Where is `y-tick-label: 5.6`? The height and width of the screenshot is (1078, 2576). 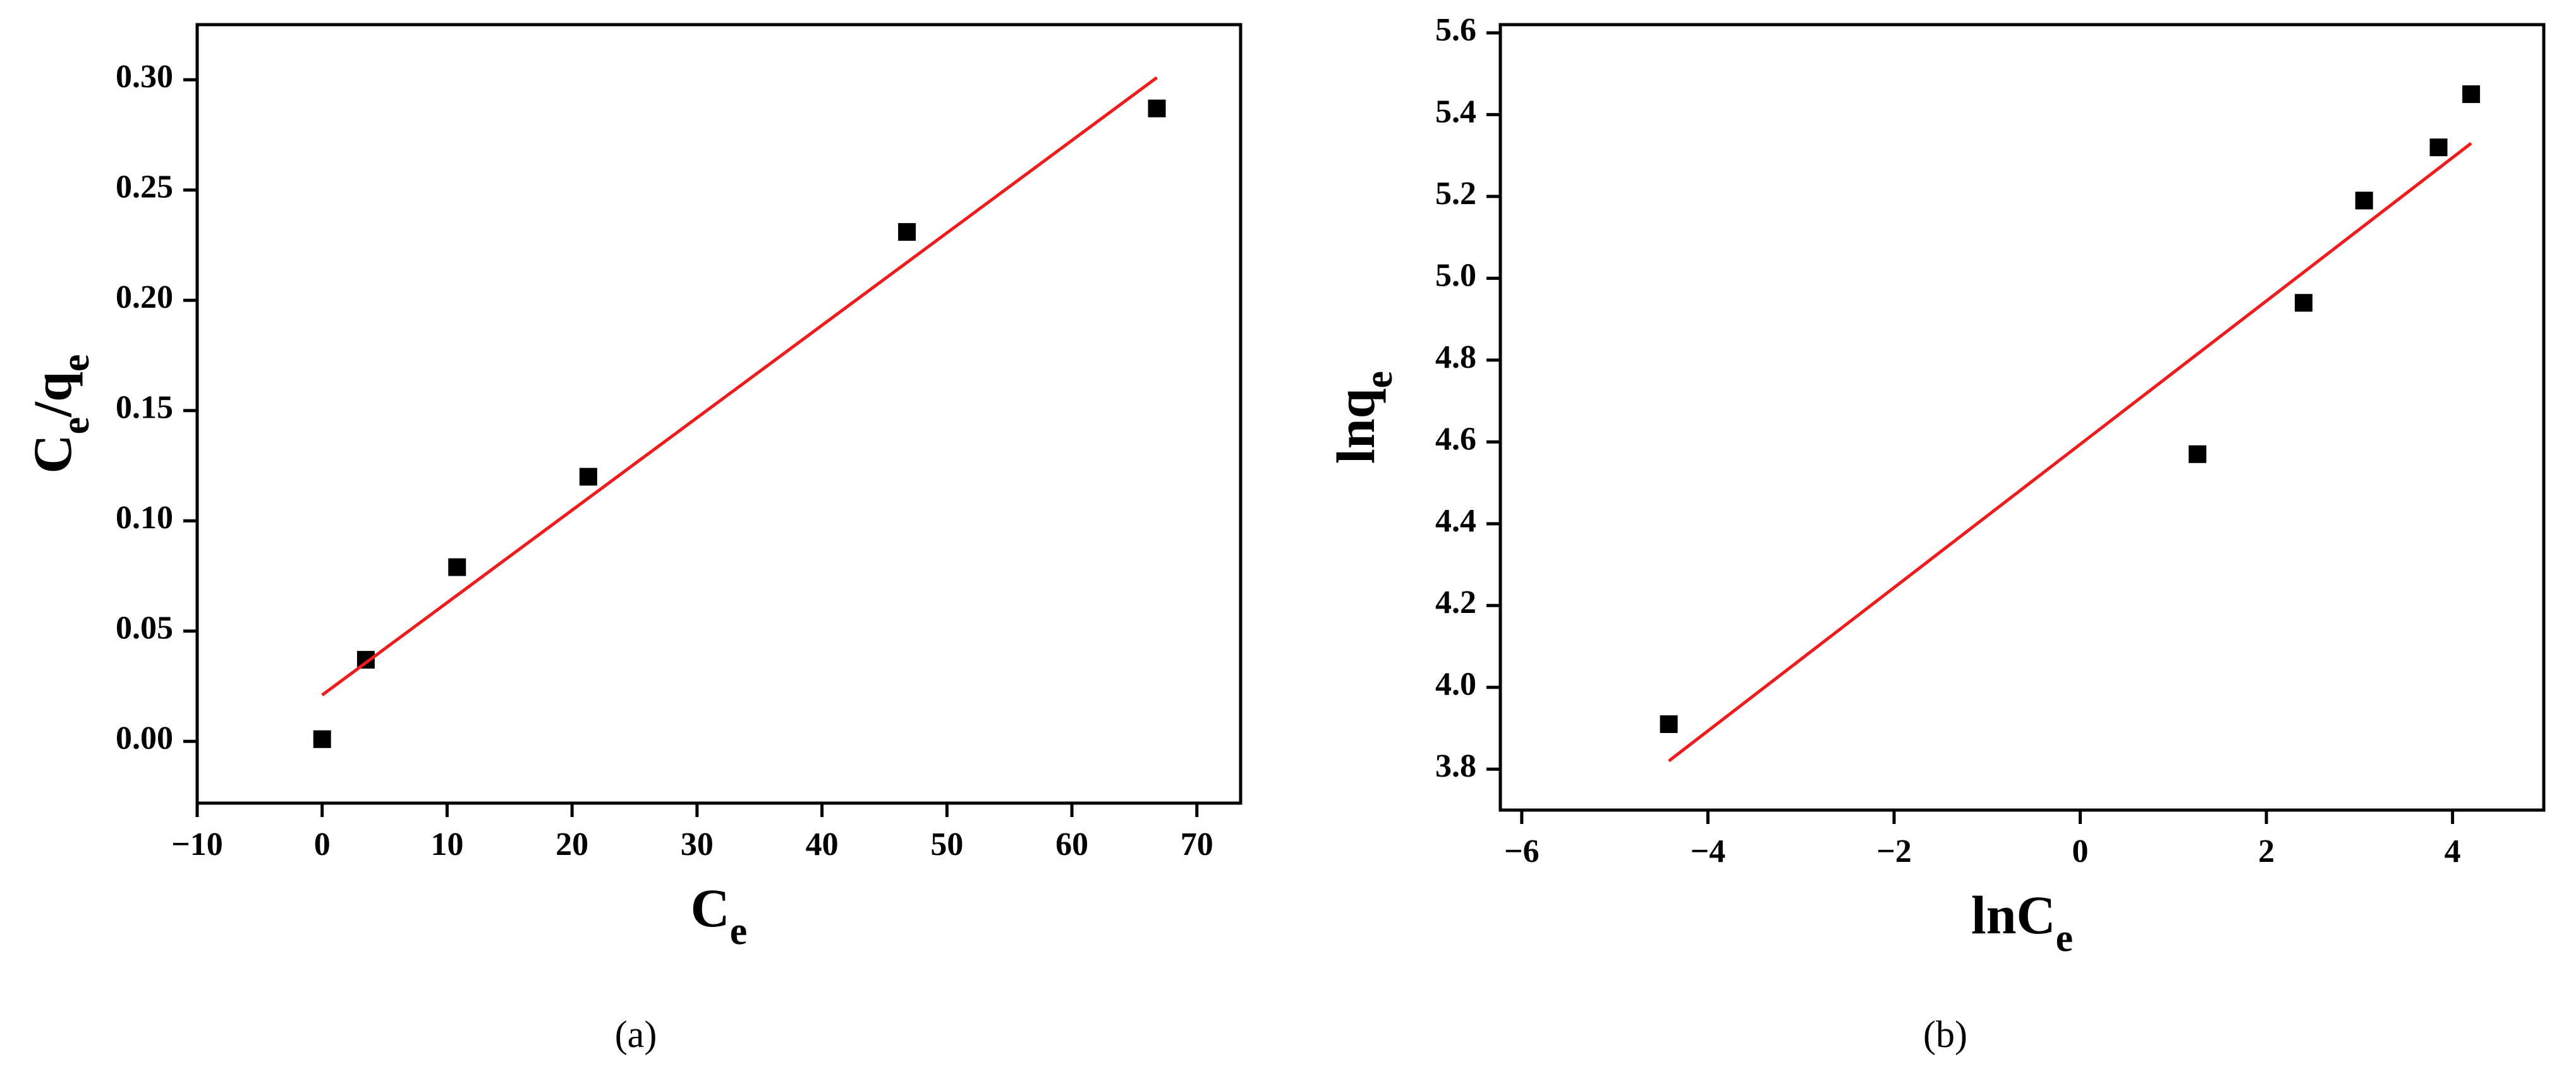
y-tick-label: 5.6 is located at coordinates (1455, 30).